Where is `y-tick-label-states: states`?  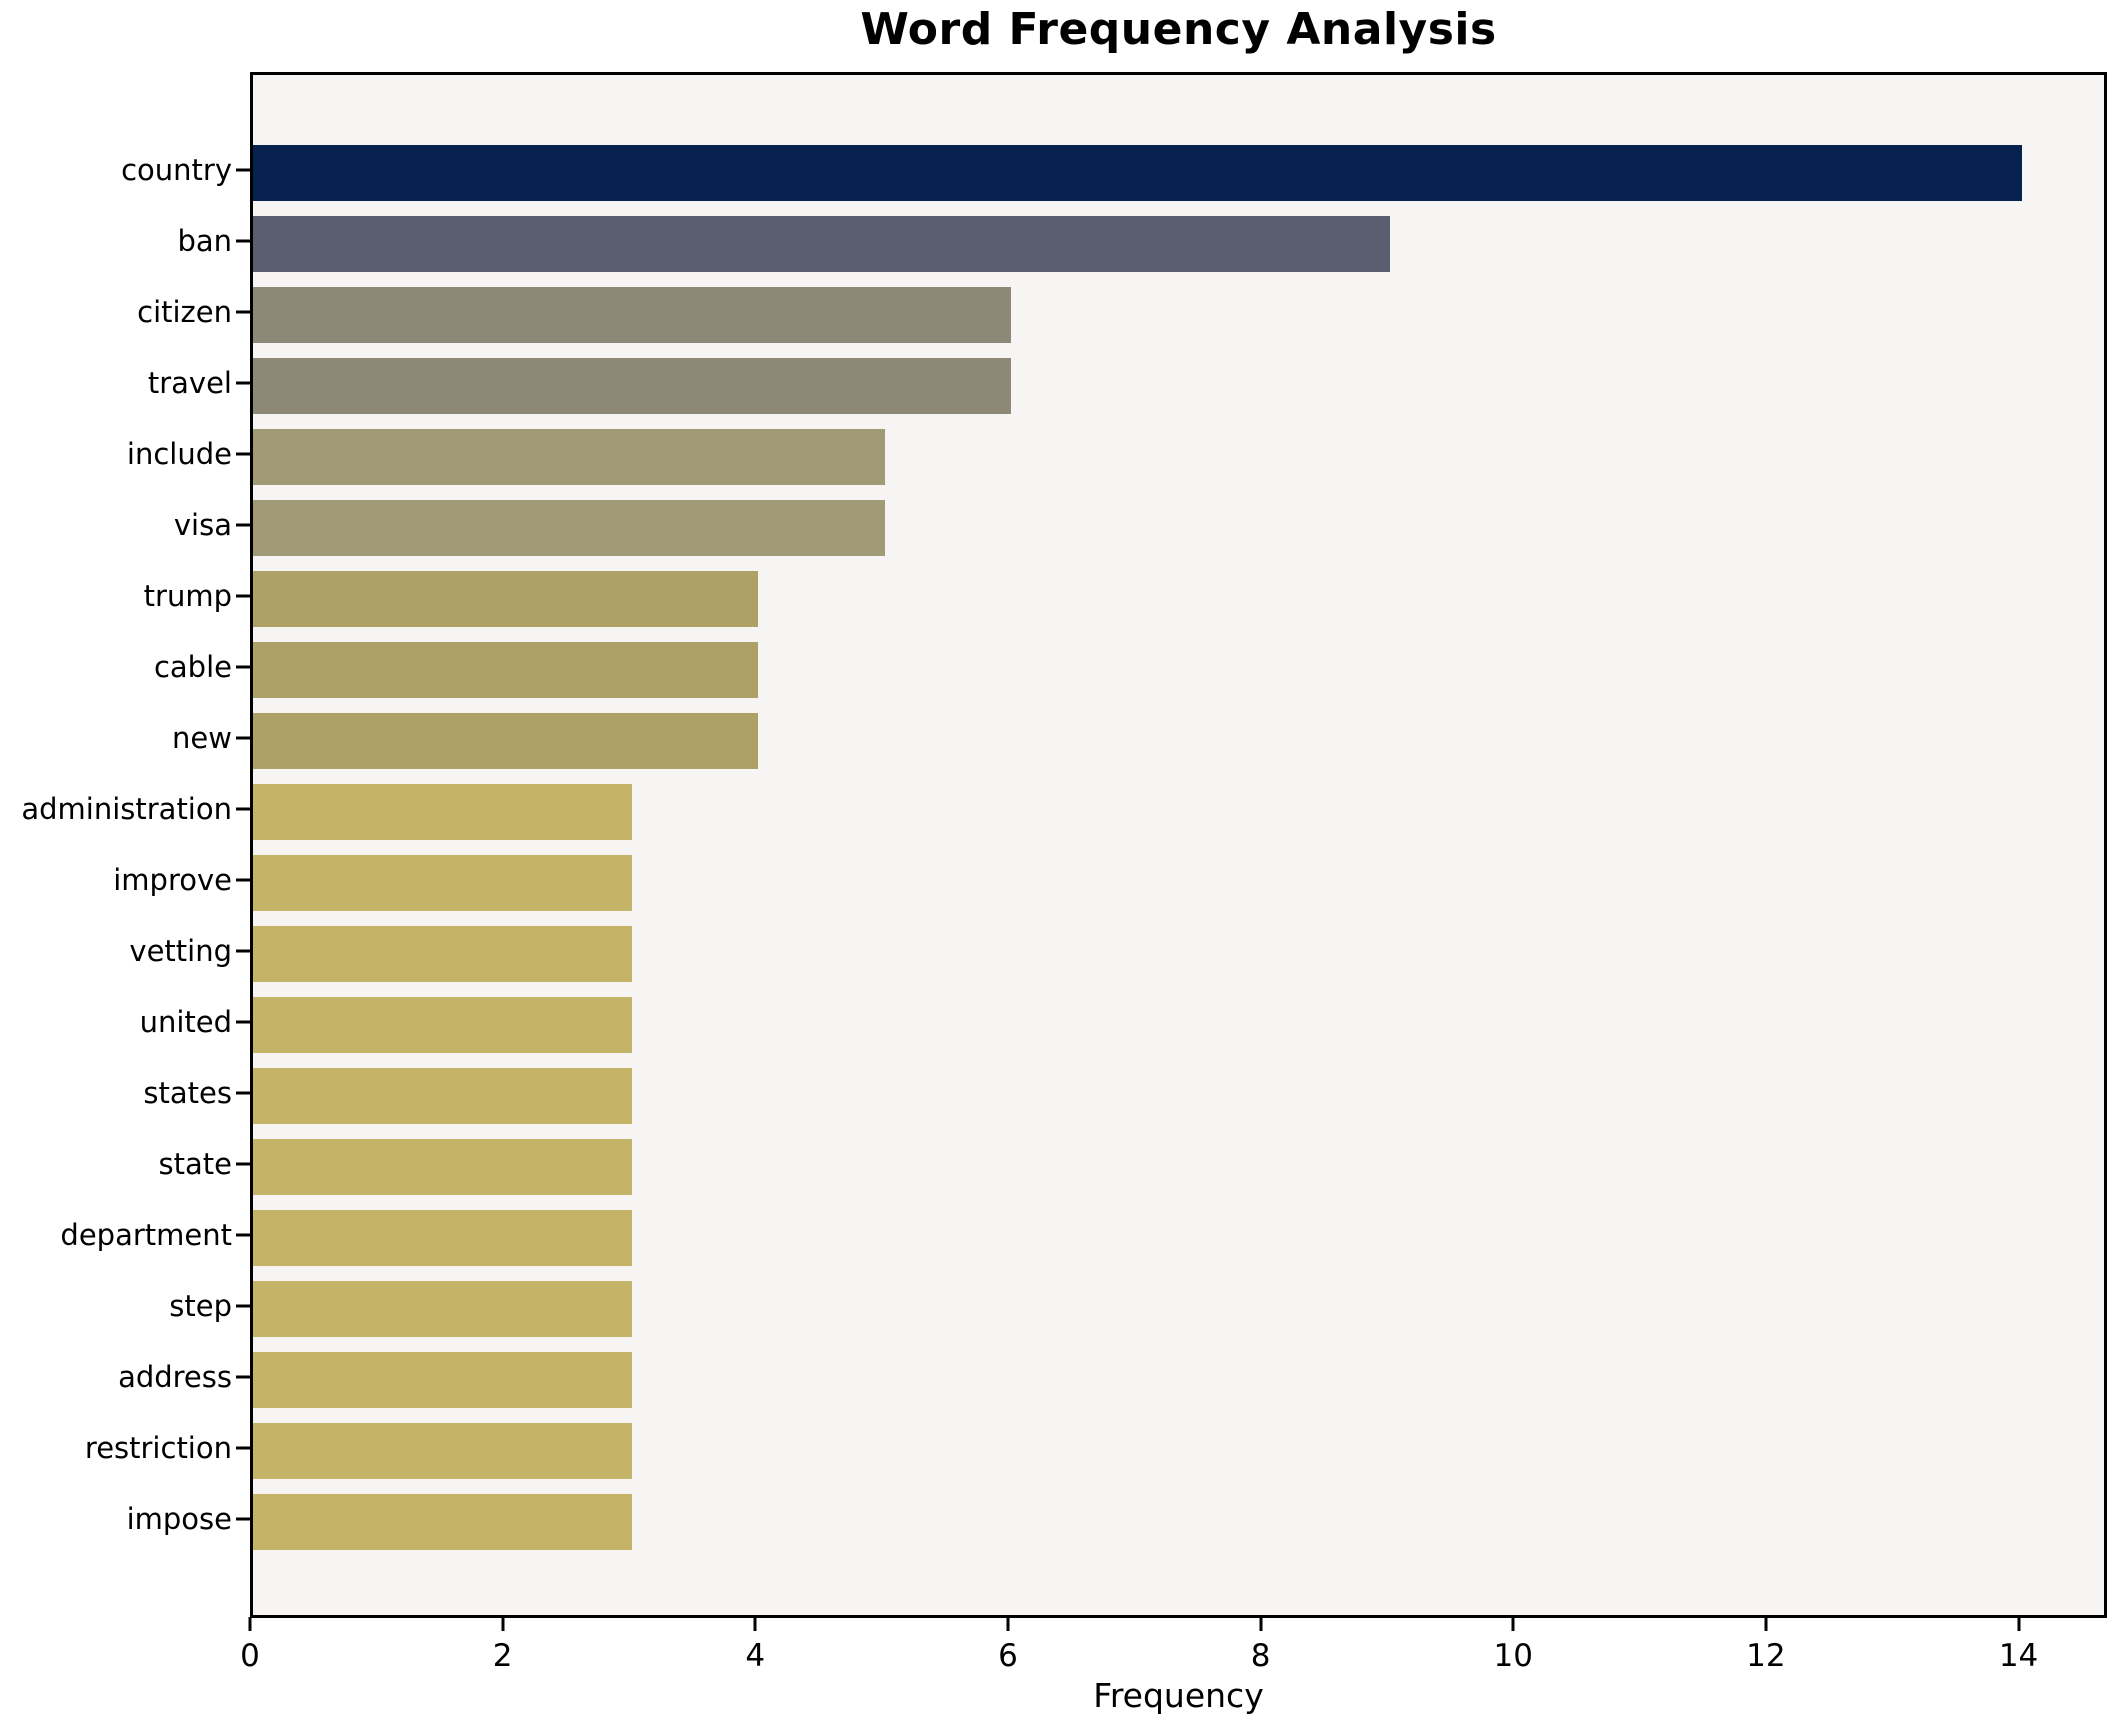
y-tick-label-states: states is located at coordinates (187, 1093).